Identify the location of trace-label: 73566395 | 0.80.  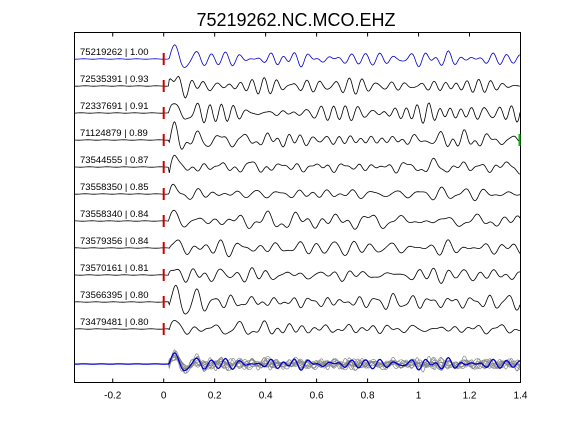
(114, 295).